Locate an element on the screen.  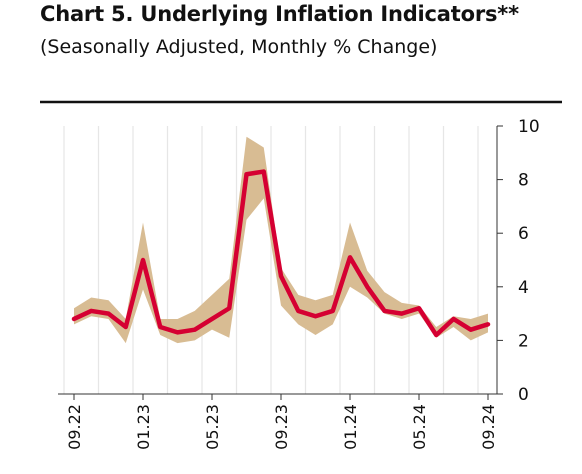
y-tick-label: 6 is located at coordinates (523, 234).